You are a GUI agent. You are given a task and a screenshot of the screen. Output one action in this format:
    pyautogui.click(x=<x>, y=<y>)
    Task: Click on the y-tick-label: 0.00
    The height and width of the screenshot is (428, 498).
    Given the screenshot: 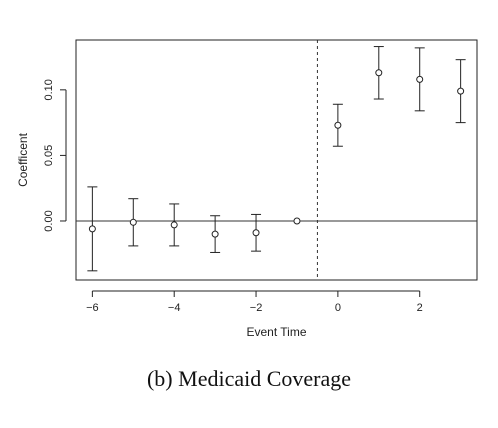 What is the action you would take?
    pyautogui.click(x=49, y=220)
    